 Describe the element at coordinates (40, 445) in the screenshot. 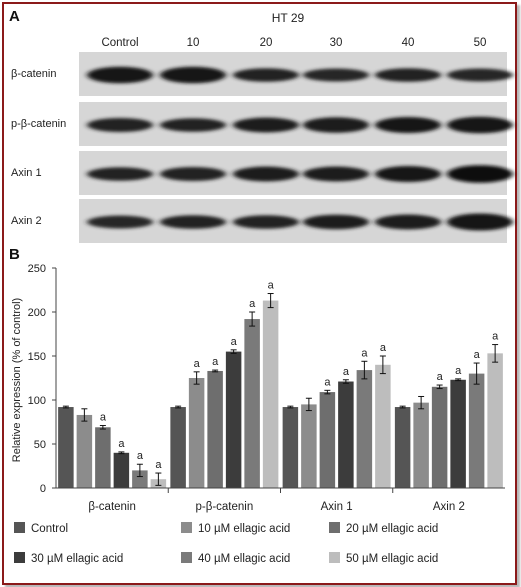

I see `y-tick-label: 50` at that location.